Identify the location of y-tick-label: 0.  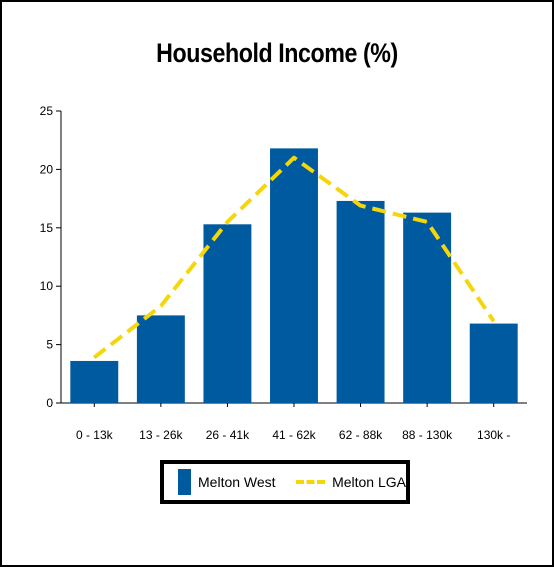
(49, 403).